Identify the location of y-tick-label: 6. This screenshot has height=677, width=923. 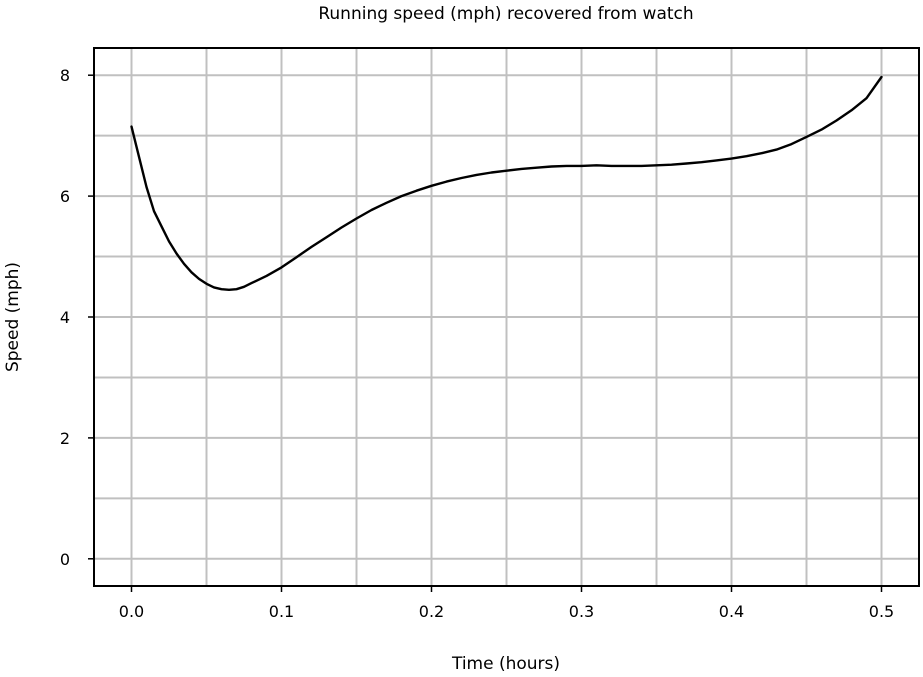
(65, 196).